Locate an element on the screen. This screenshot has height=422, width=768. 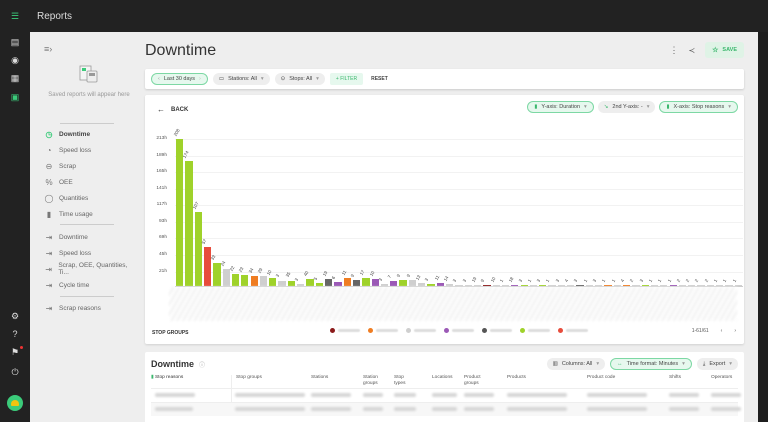
columns-button: ▥ Columns: All ▾ is located at coordinates (576, 364).